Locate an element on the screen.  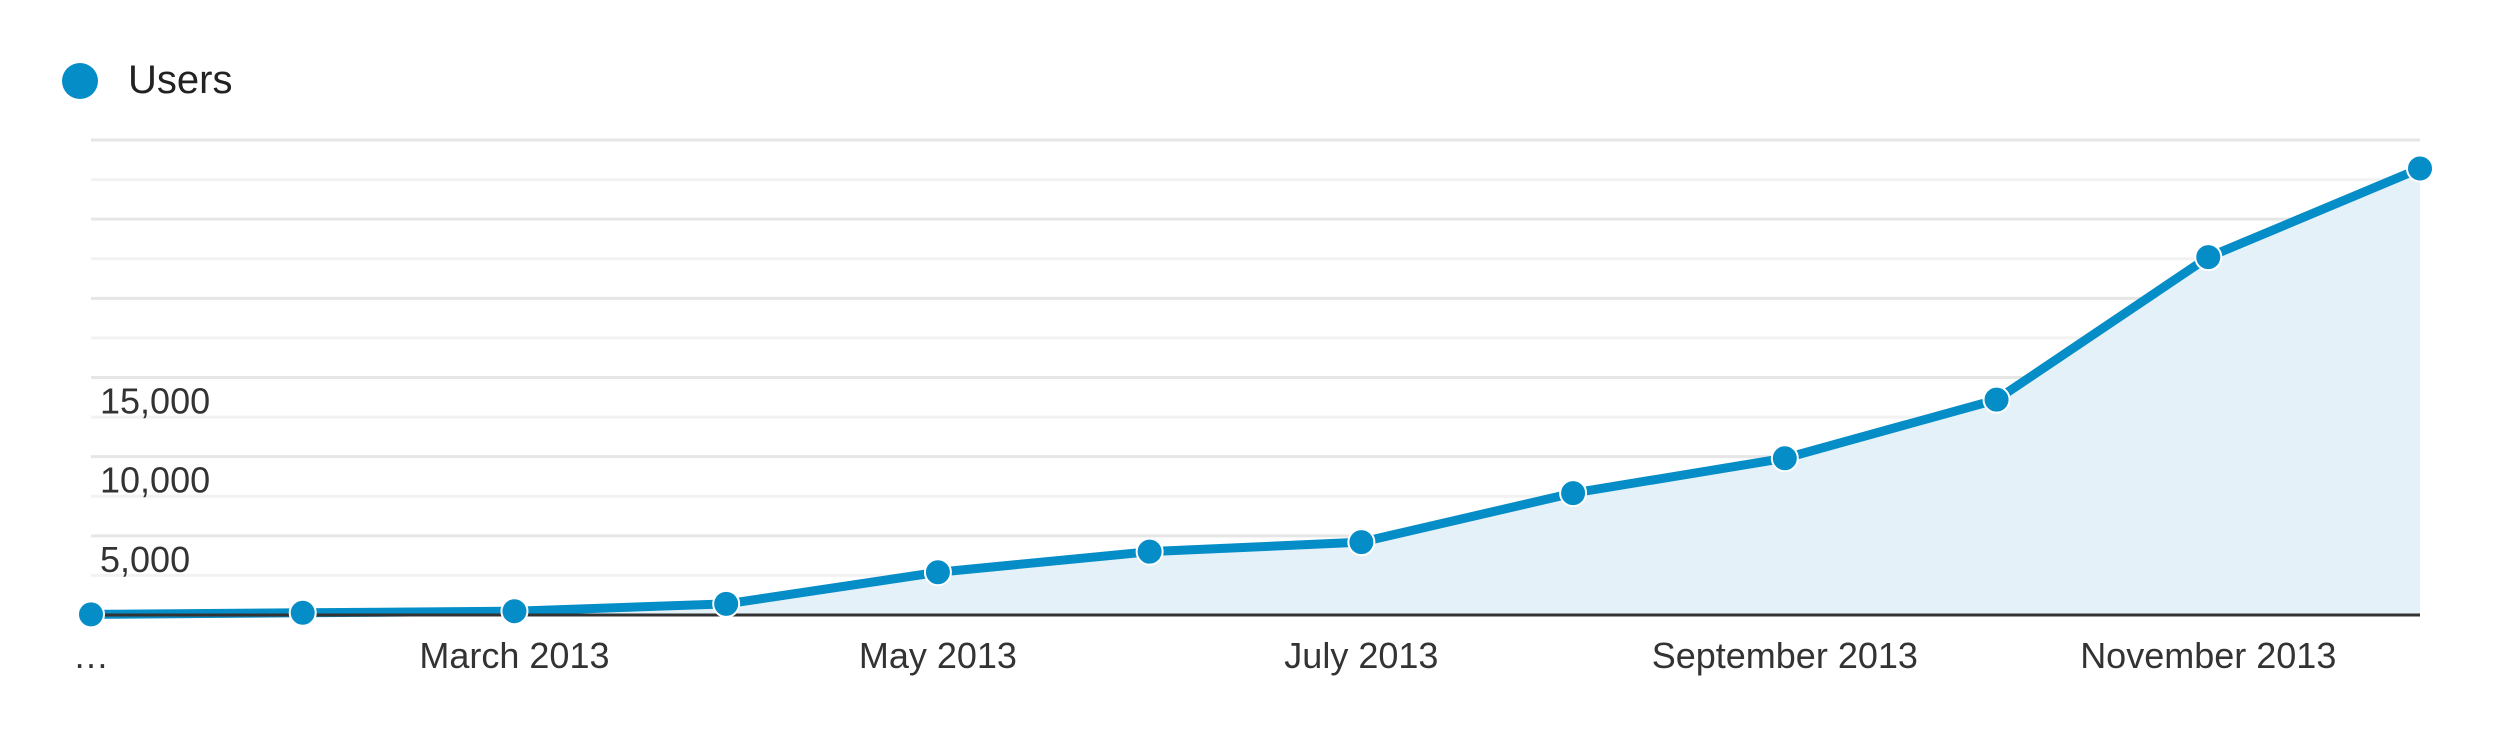
x-tick-label: March 2013 is located at coordinates (514, 655).